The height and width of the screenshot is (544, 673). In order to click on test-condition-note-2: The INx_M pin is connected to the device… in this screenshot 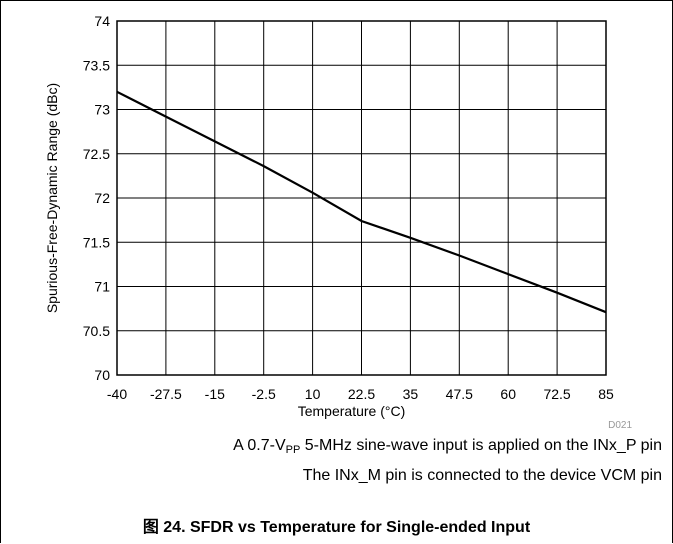, I will do `click(482, 475)`.